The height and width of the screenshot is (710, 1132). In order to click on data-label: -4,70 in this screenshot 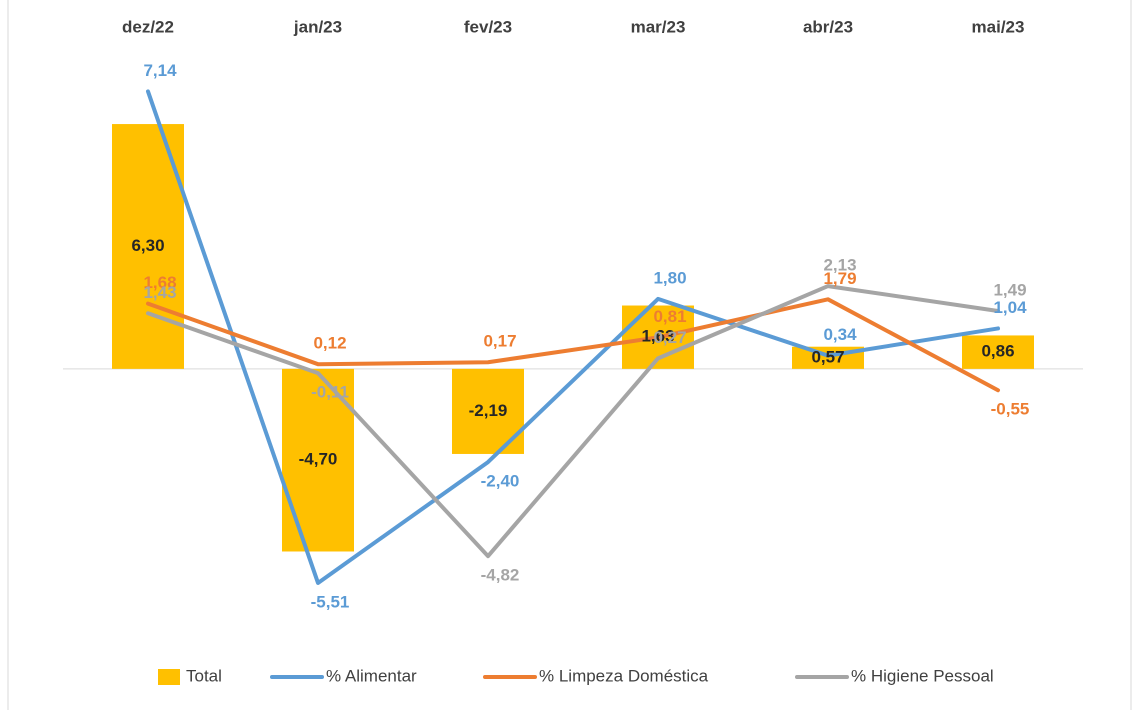, I will do `click(318, 459)`.